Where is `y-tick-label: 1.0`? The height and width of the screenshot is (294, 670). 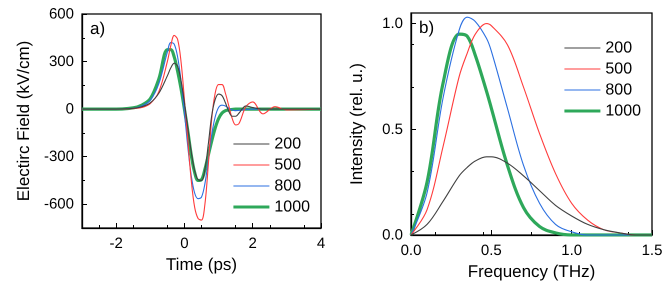
y-tick-label: 1.0 is located at coordinates (392, 23).